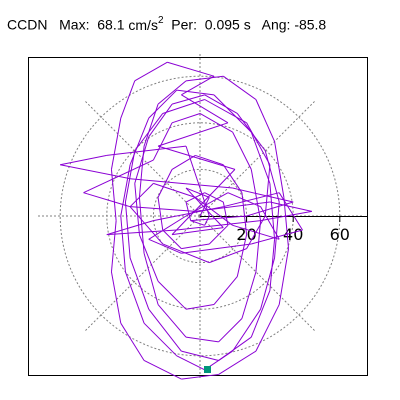  Describe the element at coordinates (207, 369) in the screenshot. I see `angle-marker` at that location.